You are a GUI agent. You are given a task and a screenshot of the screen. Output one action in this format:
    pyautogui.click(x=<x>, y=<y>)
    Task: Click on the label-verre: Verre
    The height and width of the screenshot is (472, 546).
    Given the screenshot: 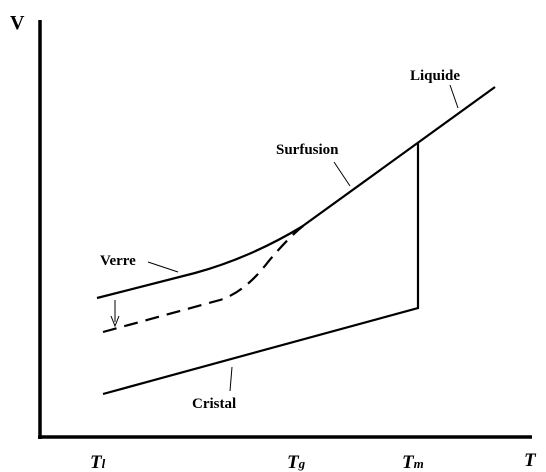 What is the action you would take?
    pyautogui.click(x=118, y=261)
    